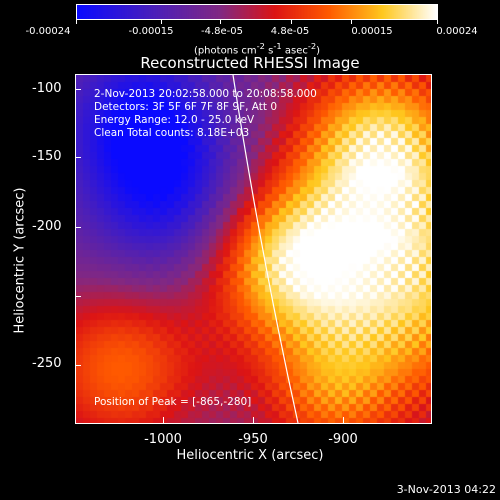 This screenshot has width=500, height=500. I want to click on colorbar-tick-label: -0.00024, so click(48, 31).